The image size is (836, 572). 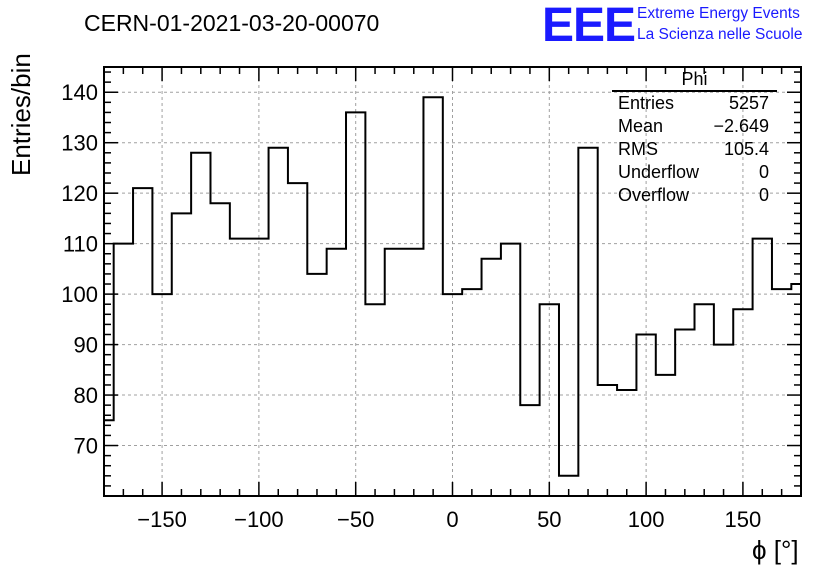 I want to click on x-axis-label: ϕ [°], so click(x=775, y=550).